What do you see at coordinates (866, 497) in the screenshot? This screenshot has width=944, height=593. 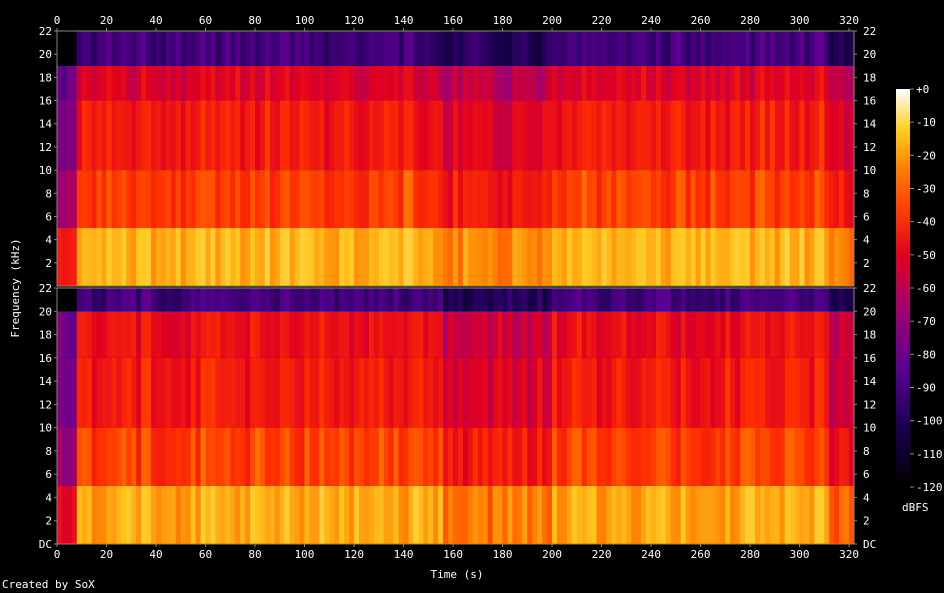 I see `y-tick-label: 4` at bounding box center [866, 497].